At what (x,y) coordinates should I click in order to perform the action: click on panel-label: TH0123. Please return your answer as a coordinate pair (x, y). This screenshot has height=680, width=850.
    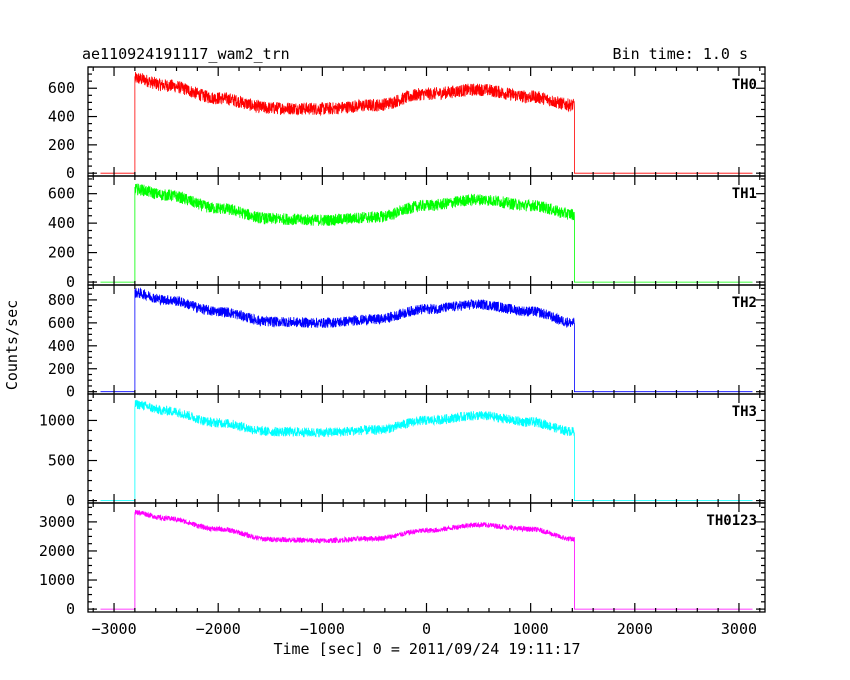
    Looking at the image, I should click on (731, 521).